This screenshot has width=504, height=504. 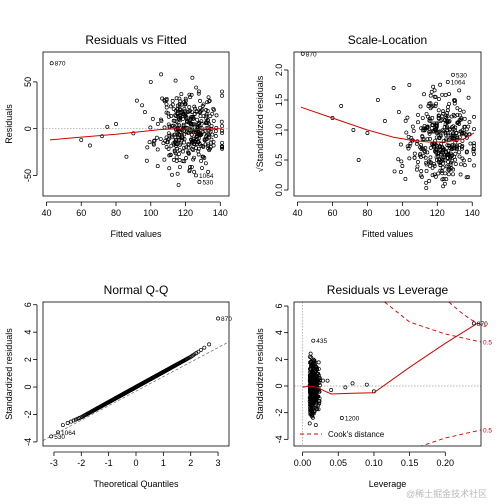 What do you see at coordinates (279, 385) in the screenshot?
I see `y-tick-label: 0` at bounding box center [279, 385].